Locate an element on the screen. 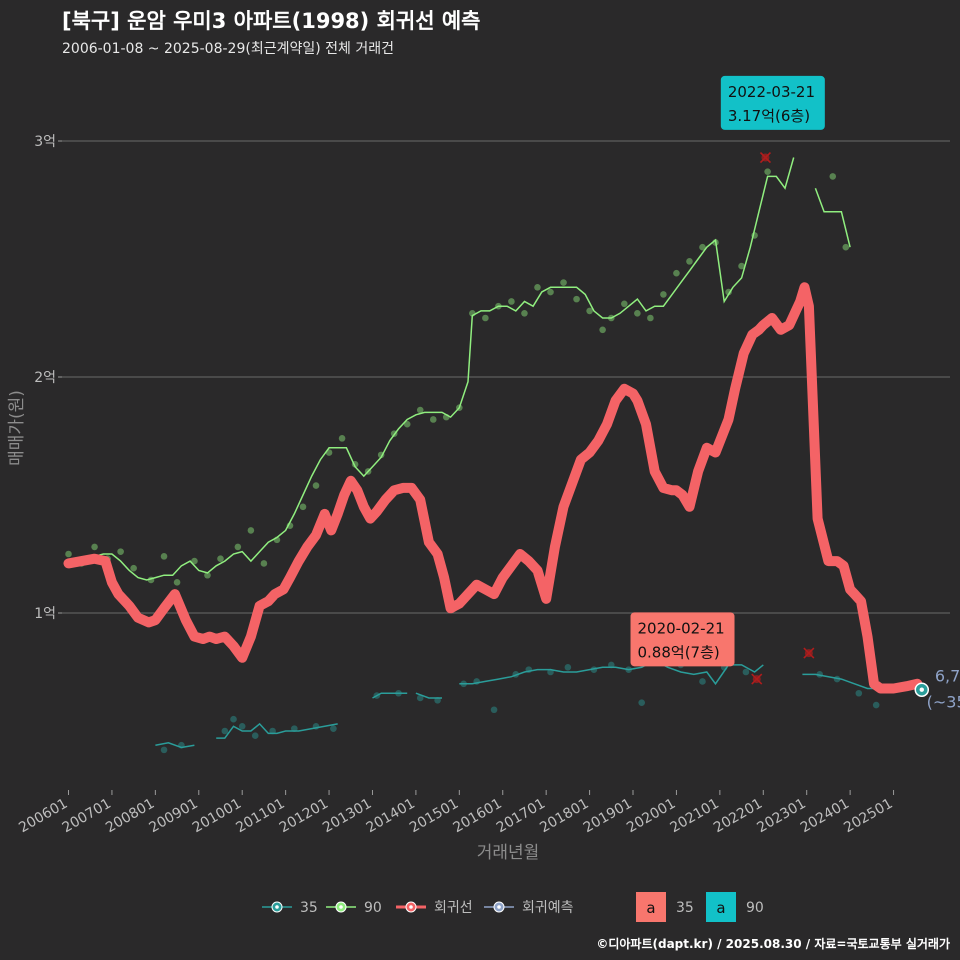 The image size is (960, 960). y-tick-label: 3억 is located at coordinates (45, 142).